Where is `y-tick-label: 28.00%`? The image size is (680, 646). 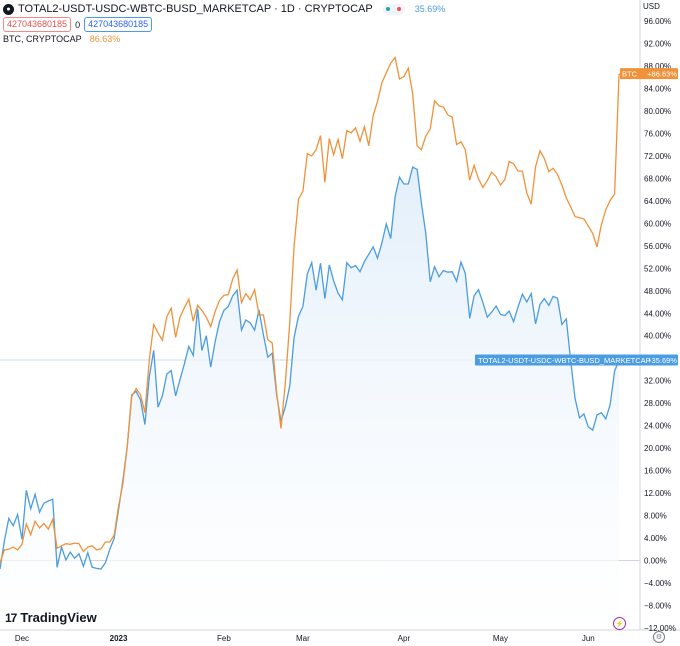
y-tick-label: 28.00% is located at coordinates (657, 403).